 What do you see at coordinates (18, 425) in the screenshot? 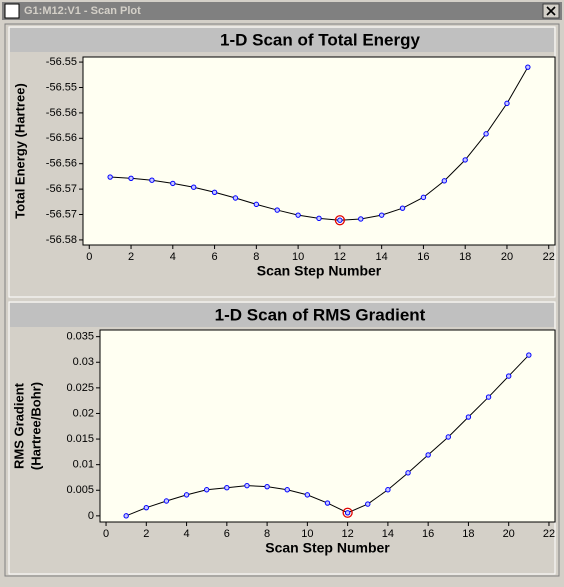
I see `y-axis-label: RMS Gradient` at bounding box center [18, 425].